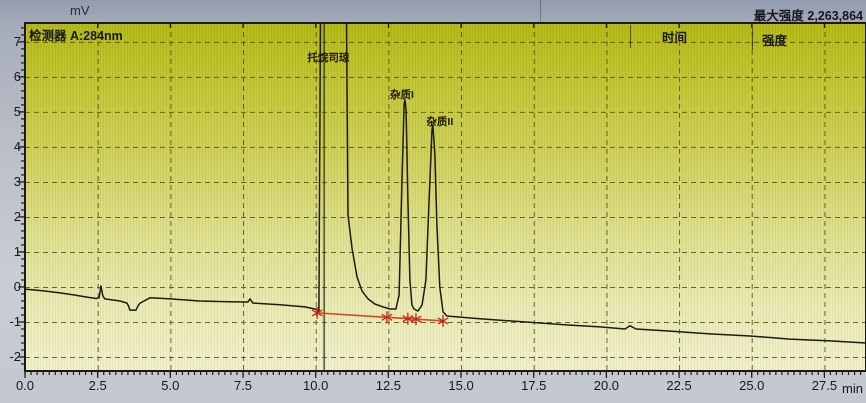  Describe the element at coordinates (97, 385) in the screenshot. I see `x-tick-label: 2.5` at that location.